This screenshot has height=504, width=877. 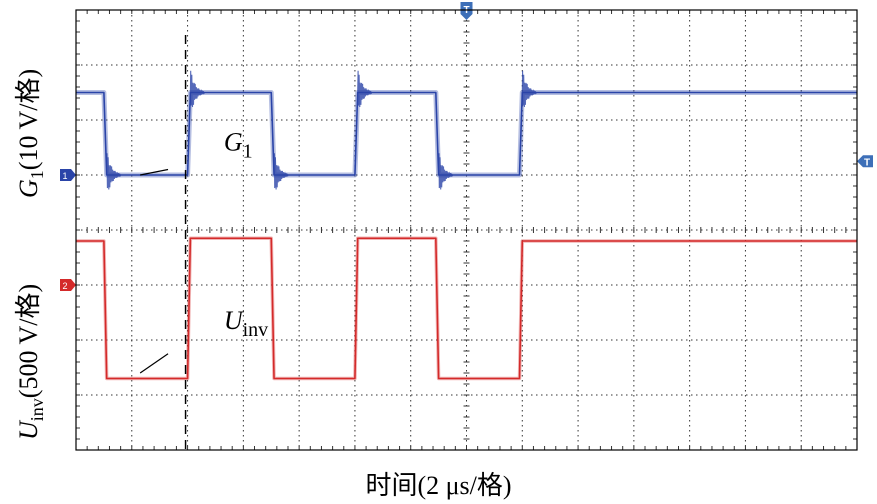 What do you see at coordinates (28, 188) in the screenshot?
I see `y-label-g1-symbol: G` at bounding box center [28, 188].